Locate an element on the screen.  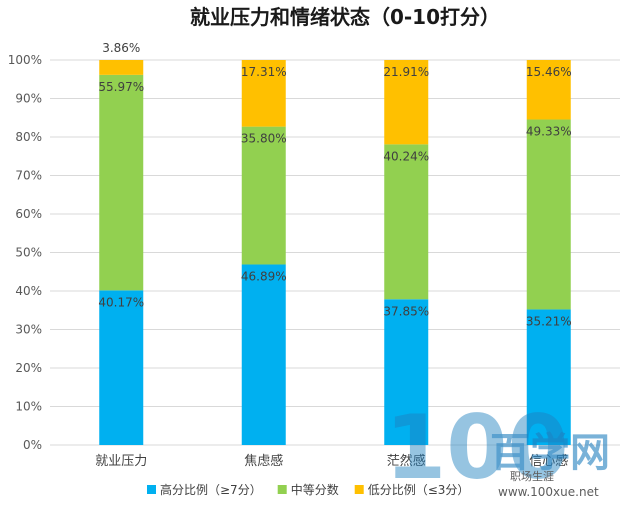
watermark-logo: 100 百学网 职场生涯 www.100xue.net is located at coordinates (497, 447).